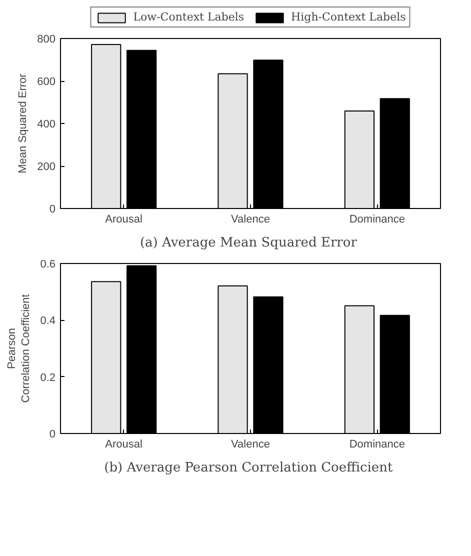 The width and height of the screenshot is (471, 556). Describe the element at coordinates (48, 378) in the screenshot. I see `y-tick-label: 0.2` at that location.